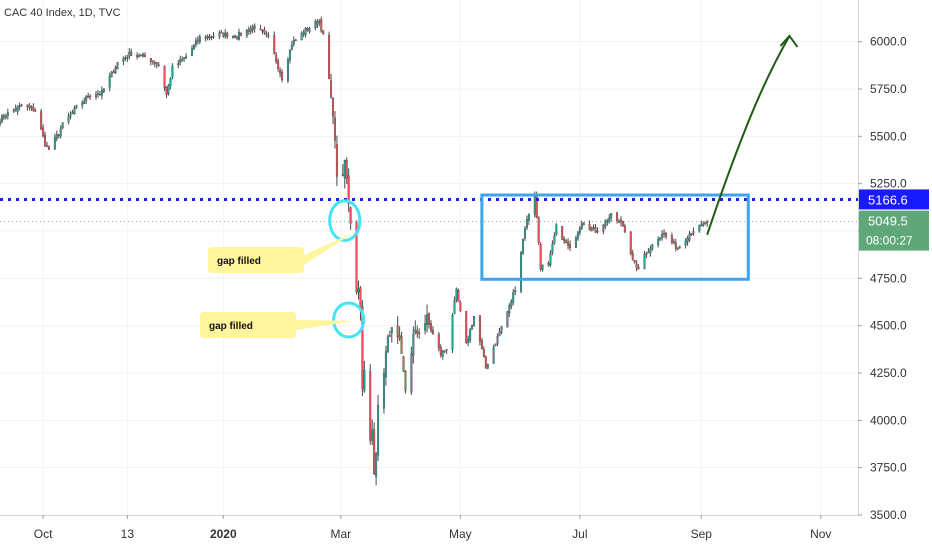 This screenshot has width=932, height=550. I want to click on last-price-tag, so click(894, 230).